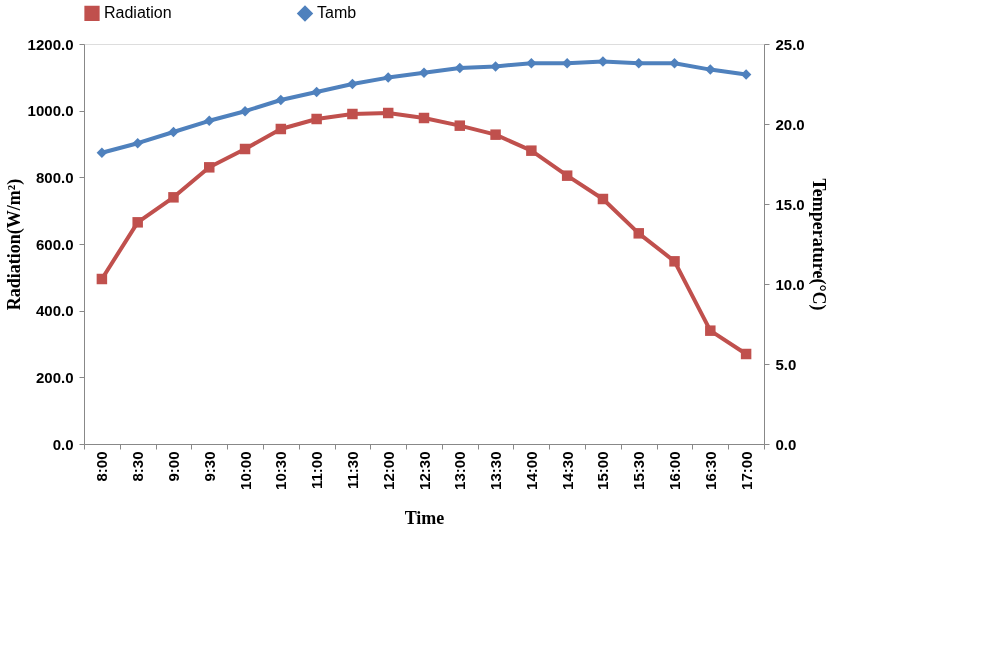 This screenshot has height=657, width=1008. Describe the element at coordinates (710, 470) in the screenshot. I see `x-tick-label: 16:30` at that location.